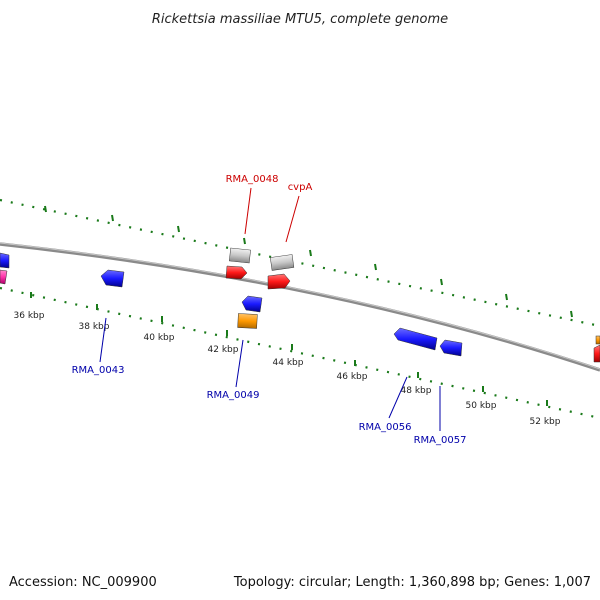 The width and height of the screenshot is (600, 600). Describe the element at coordinates (282, 262) in the screenshot. I see `gene-gray-cvpa` at that location.